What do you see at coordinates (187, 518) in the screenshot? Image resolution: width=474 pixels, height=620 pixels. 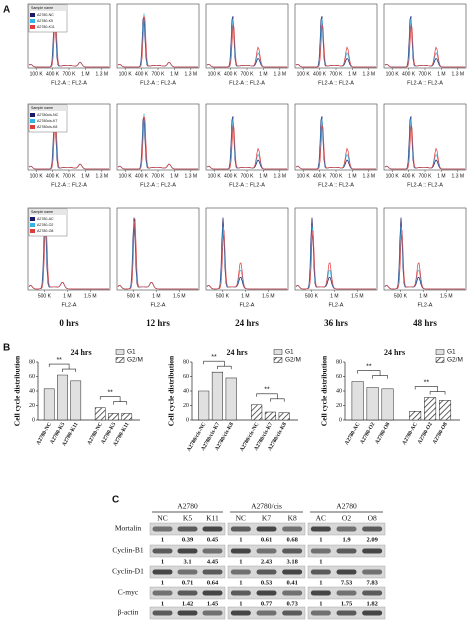 I see `sample-label: K5` at bounding box center [187, 518].